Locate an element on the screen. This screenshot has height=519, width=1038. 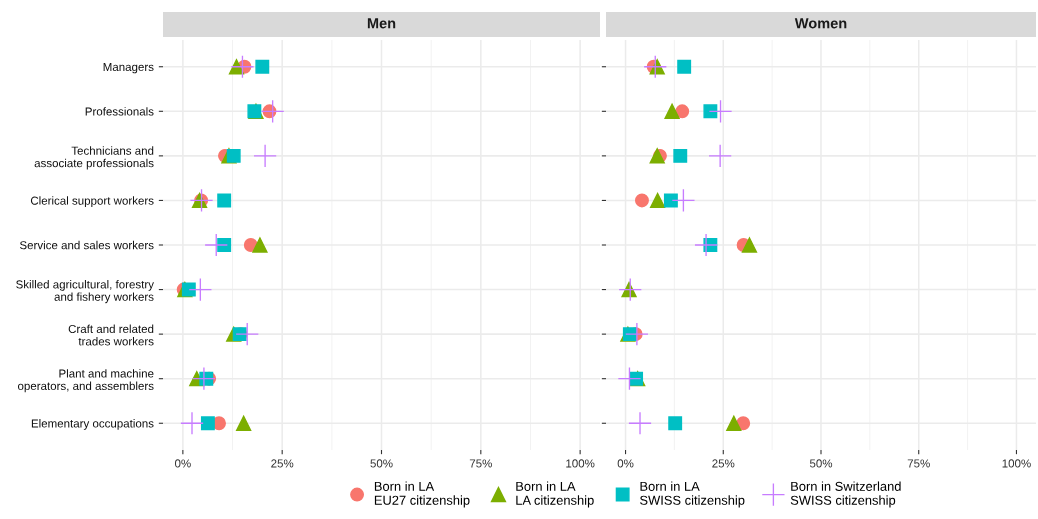
y-tick-label: Technicians and associate professionals is located at coordinates (94, 158).